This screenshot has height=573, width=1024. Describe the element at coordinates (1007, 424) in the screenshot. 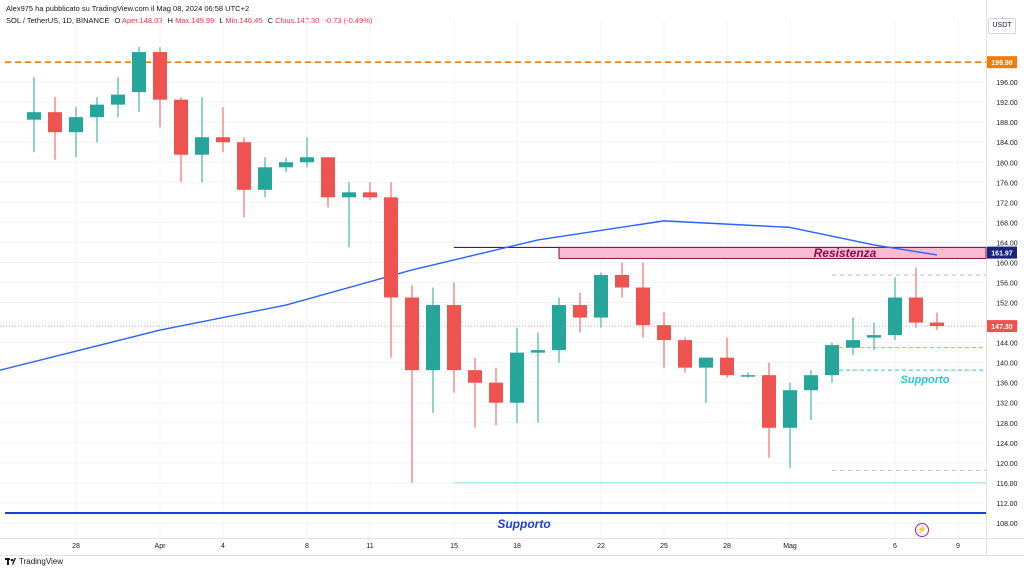

I see `price-tick-label: 128.00` at that location.